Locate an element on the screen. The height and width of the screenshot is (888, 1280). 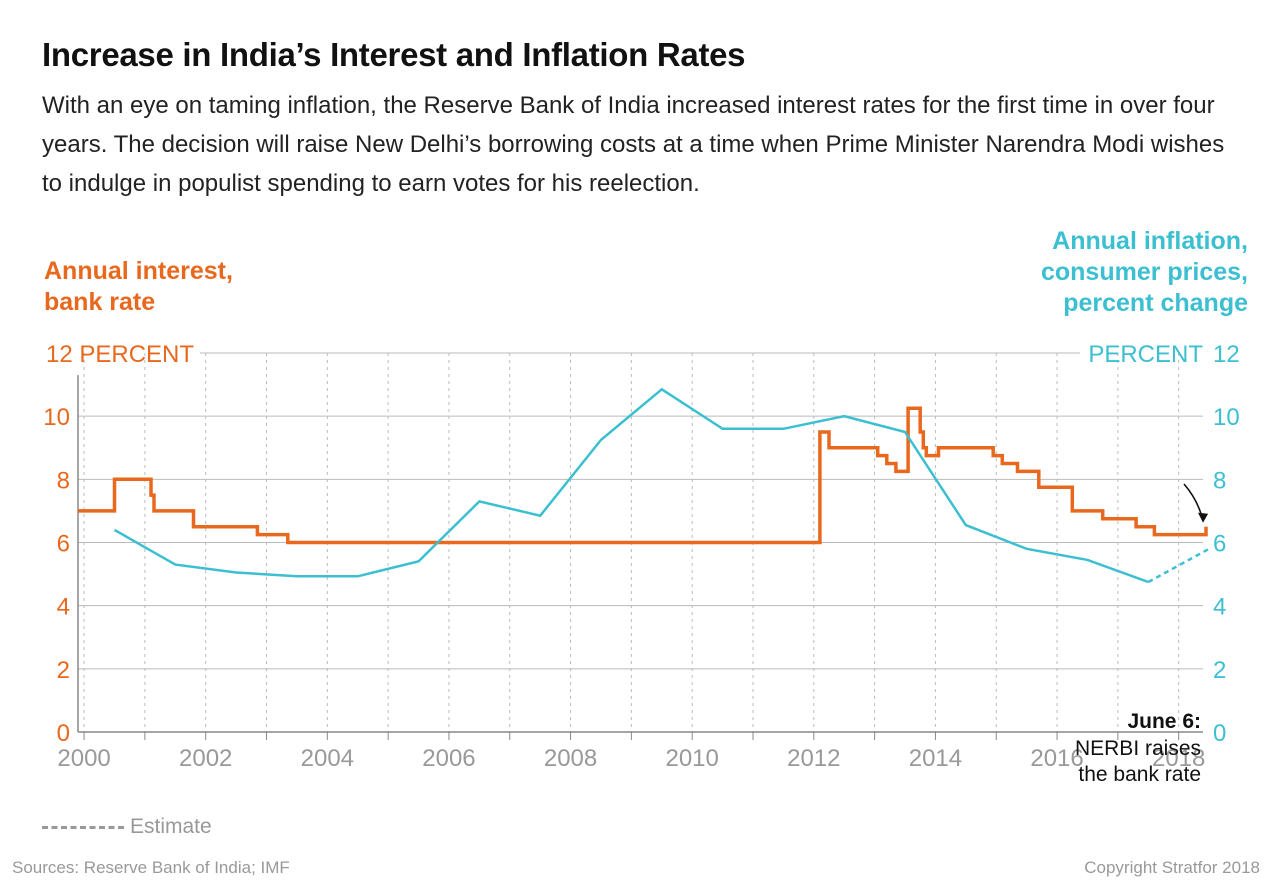
x-tick-label: 2002 is located at coordinates (205, 758).